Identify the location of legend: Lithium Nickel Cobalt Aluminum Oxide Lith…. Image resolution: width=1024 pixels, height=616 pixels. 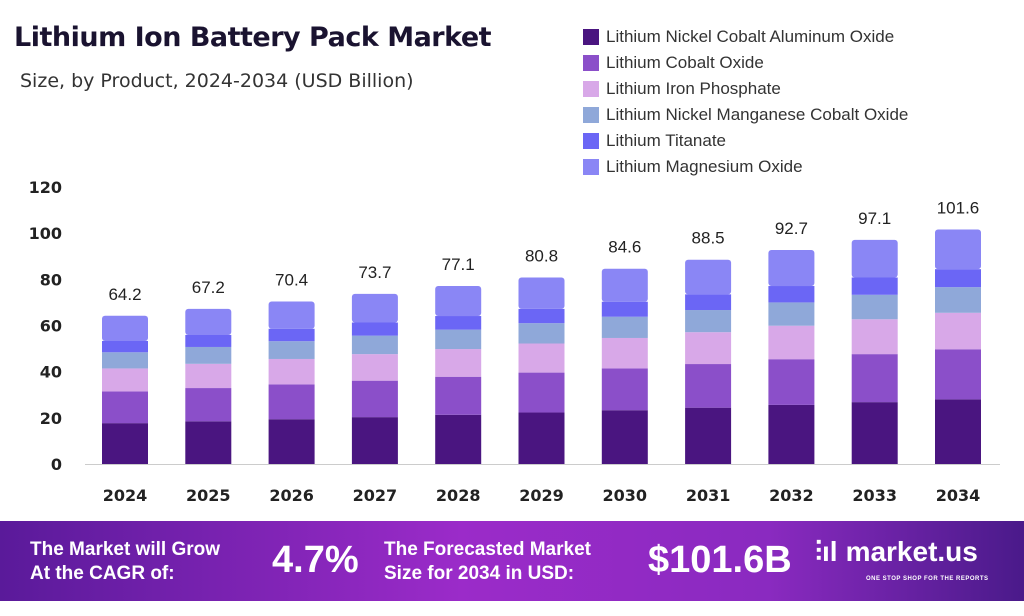
(745, 102).